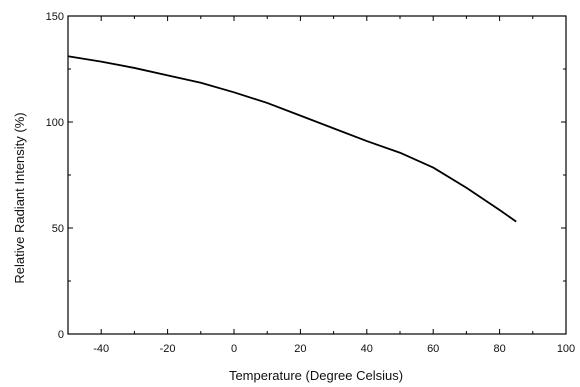 This screenshot has width=580, height=387. I want to click on y-tick-label: 100, so click(55, 123).